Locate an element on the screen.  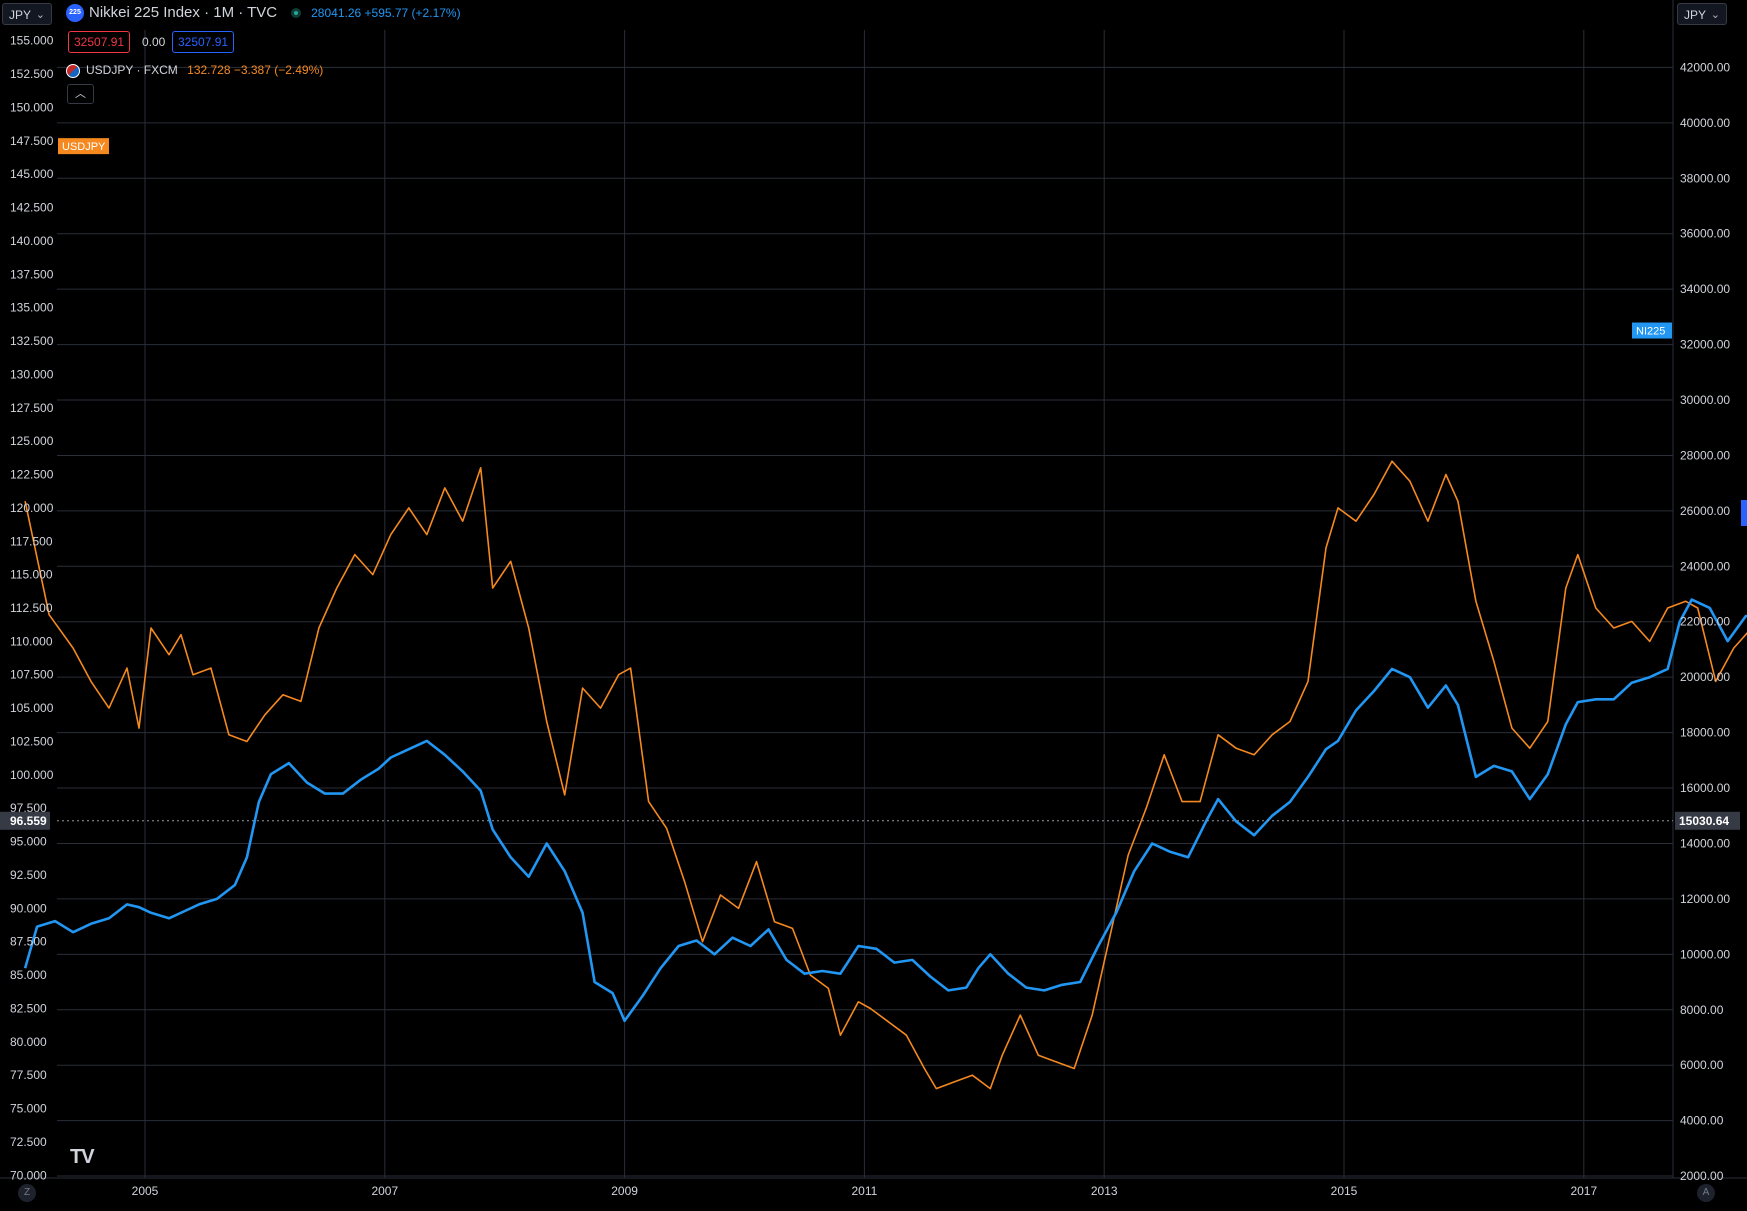
overlay-legend: USDJPY · FXCM 132.728 −3.387 (−2.49%) is located at coordinates (194, 70).